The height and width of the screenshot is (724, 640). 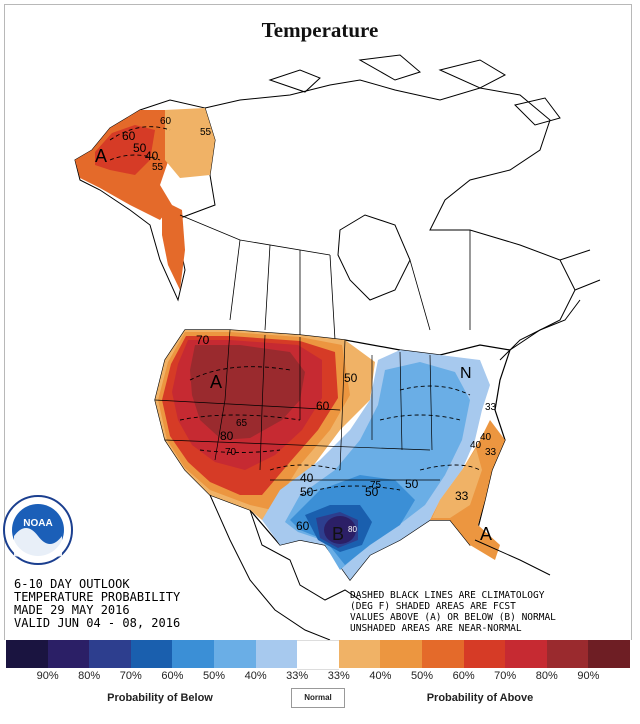 I want to click on east-canada-coast, so click(x=555, y=300).